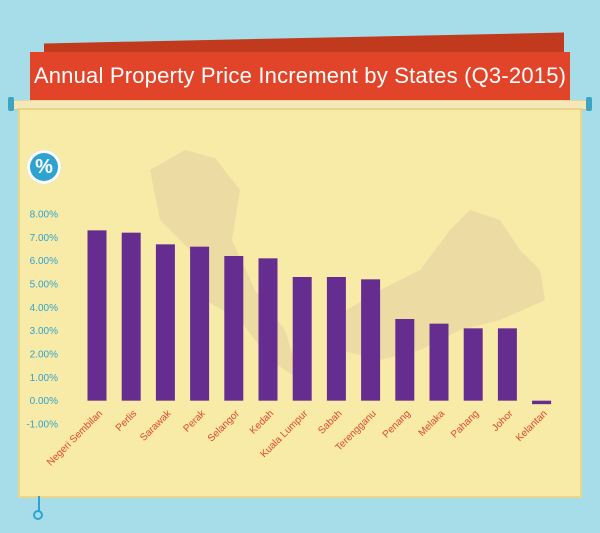 This screenshot has height=533, width=600. Describe the element at coordinates (75, 438) in the screenshot. I see `category-label: Negeri Sembilan` at that location.